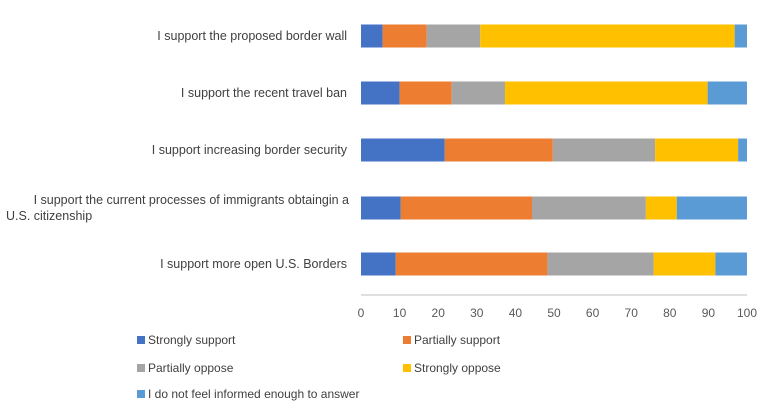 Image resolution: width=760 pixels, height=405 pixels. I want to click on legend-label-3: Partially oppose, so click(191, 368).